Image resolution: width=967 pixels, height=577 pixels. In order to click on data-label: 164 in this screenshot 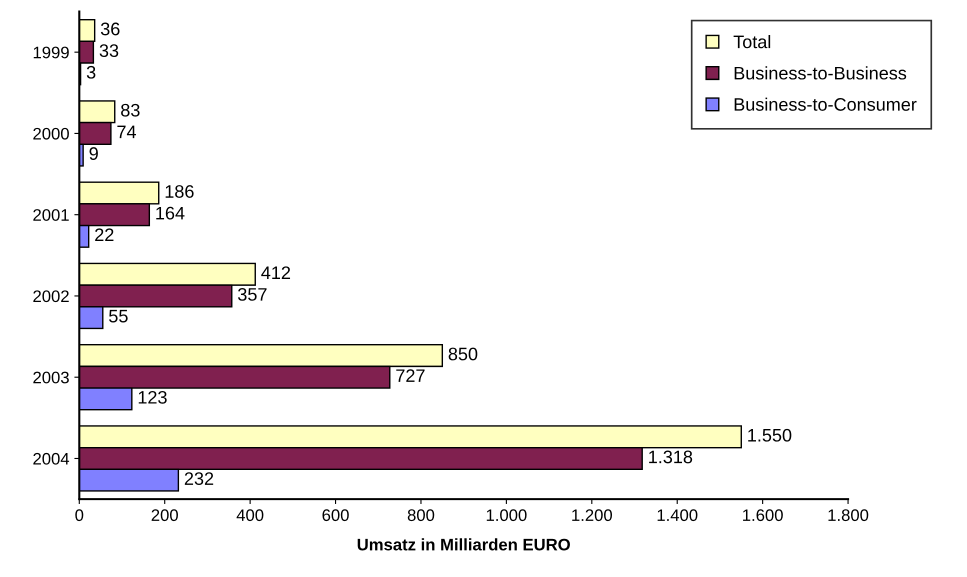, I will do `click(170, 213)`.